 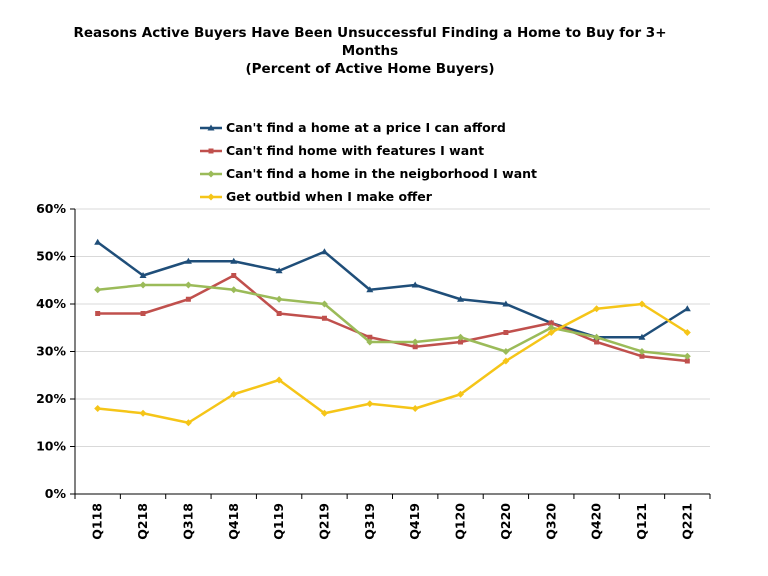 I want to click on y-tick-label: 0%, so click(x=56, y=493).